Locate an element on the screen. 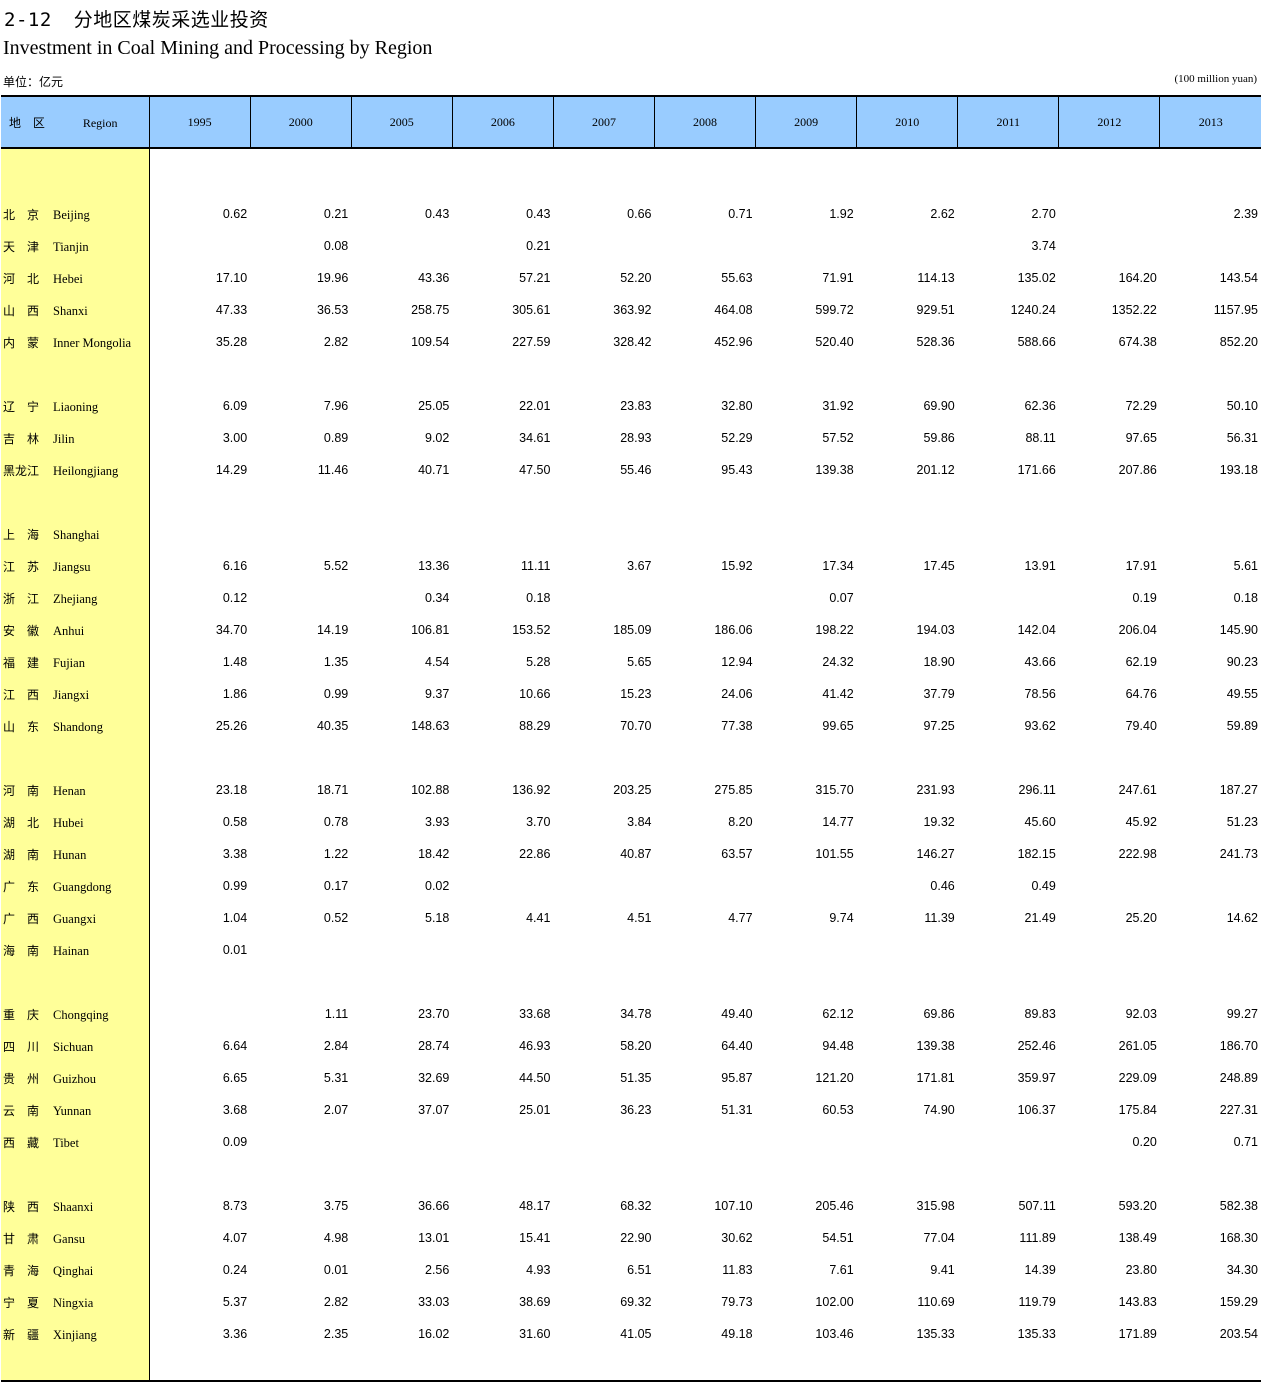  value-cell: 205.46 is located at coordinates (834, 1206).